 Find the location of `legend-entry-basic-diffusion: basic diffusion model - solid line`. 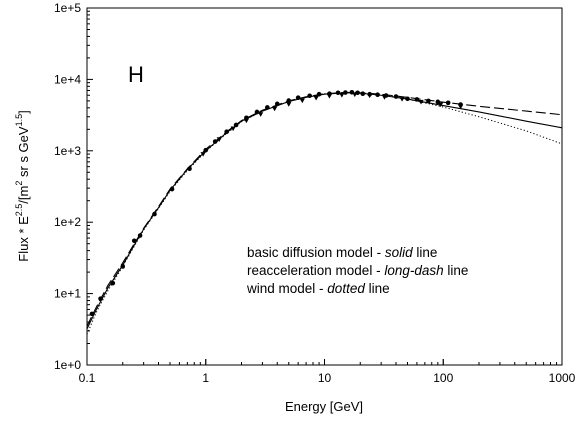

legend-entry-basic-diffusion: basic diffusion model - solid line is located at coordinates (342, 252).